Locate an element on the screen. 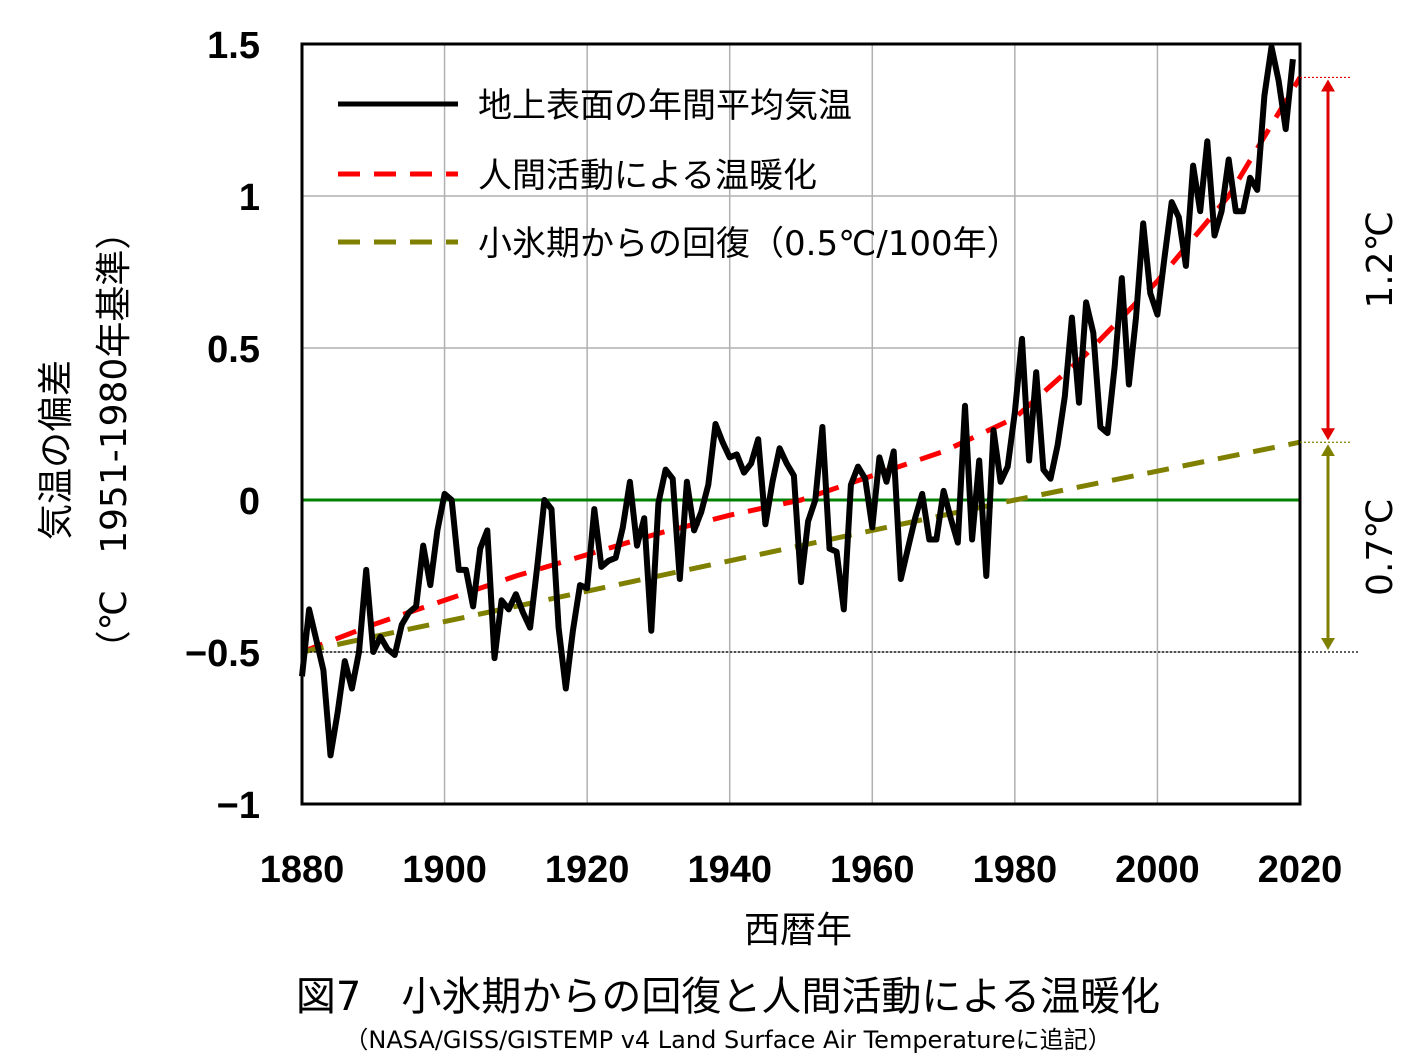 The width and height of the screenshot is (1414, 1060). x-tick-label: 1940 is located at coordinates (729, 870).